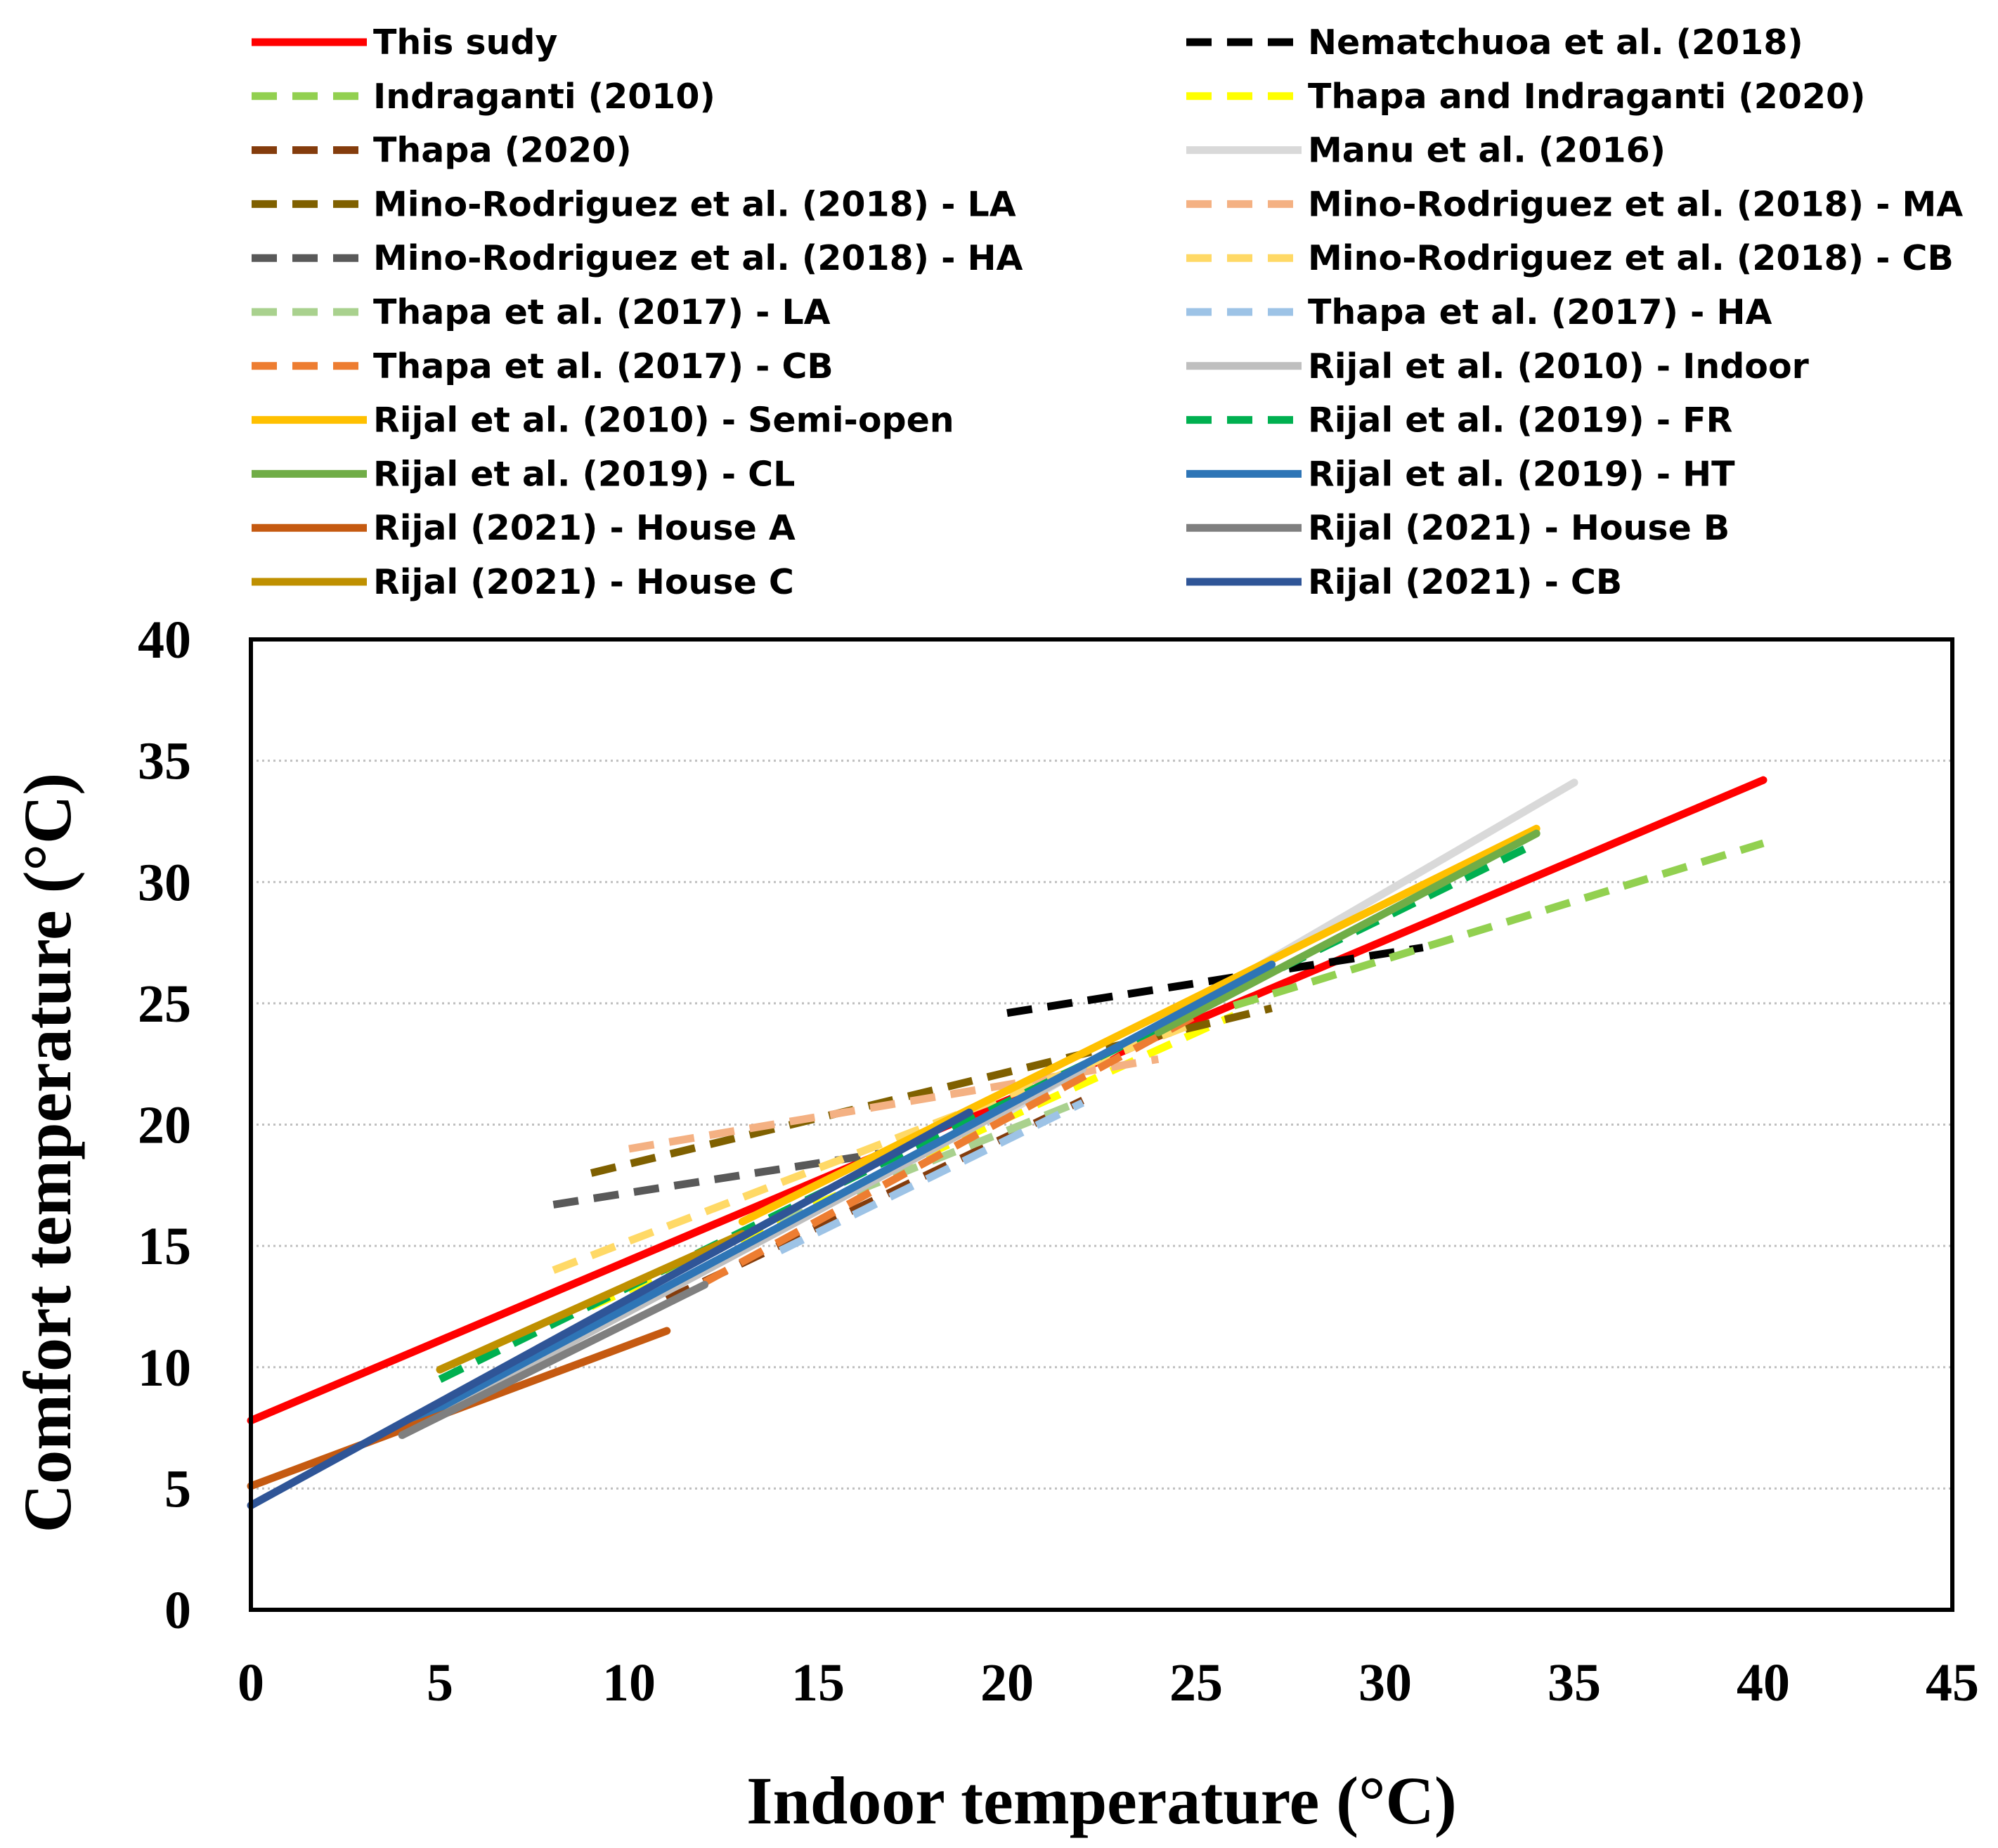 The height and width of the screenshot is (1848, 1998). Describe the element at coordinates (503, 151) in the screenshot. I see `legend-label: Thapa (2020)` at that location.